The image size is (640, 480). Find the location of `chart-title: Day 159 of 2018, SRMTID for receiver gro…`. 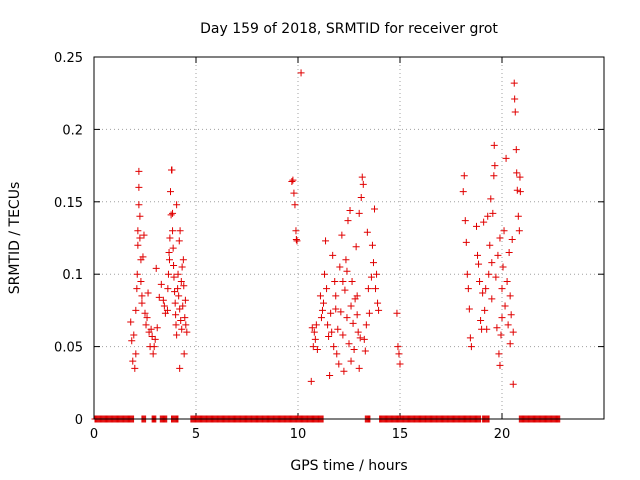

chart-title: Day 159 of 2018, SRMTID for receiver gro… is located at coordinates (349, 29).